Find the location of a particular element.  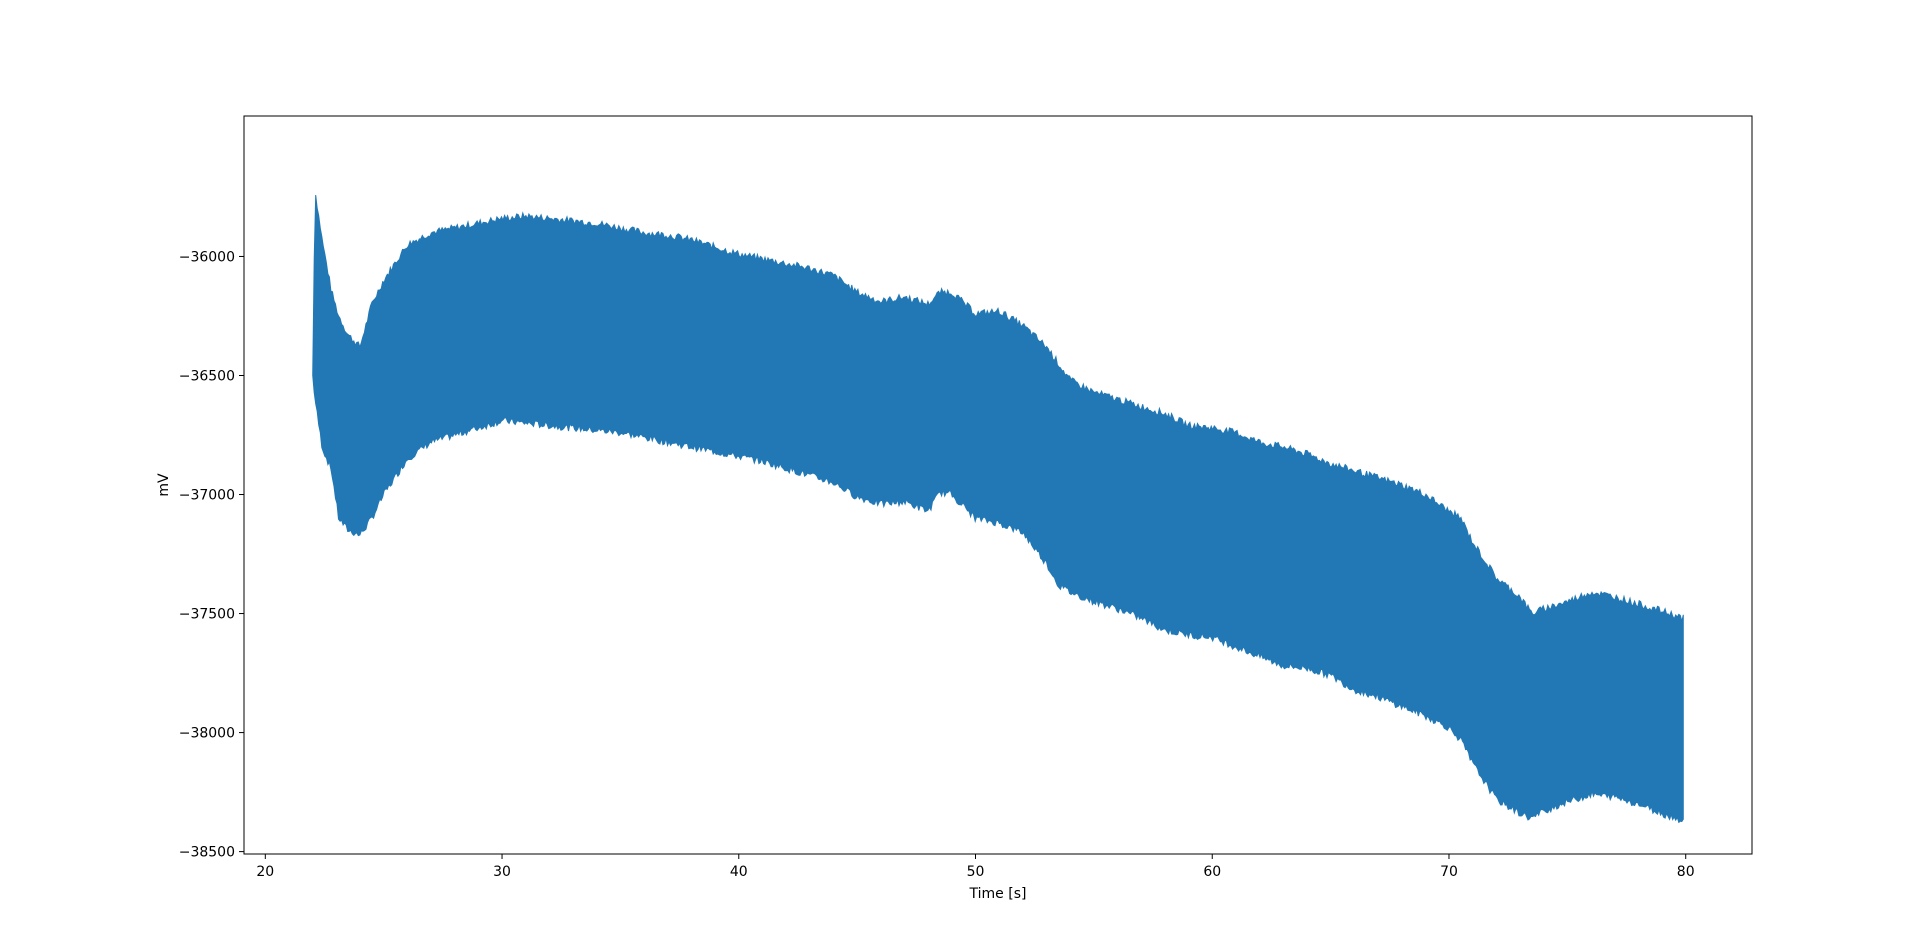

x-axis: 20 30 40 50 60 70 80 is located at coordinates (975, 867).